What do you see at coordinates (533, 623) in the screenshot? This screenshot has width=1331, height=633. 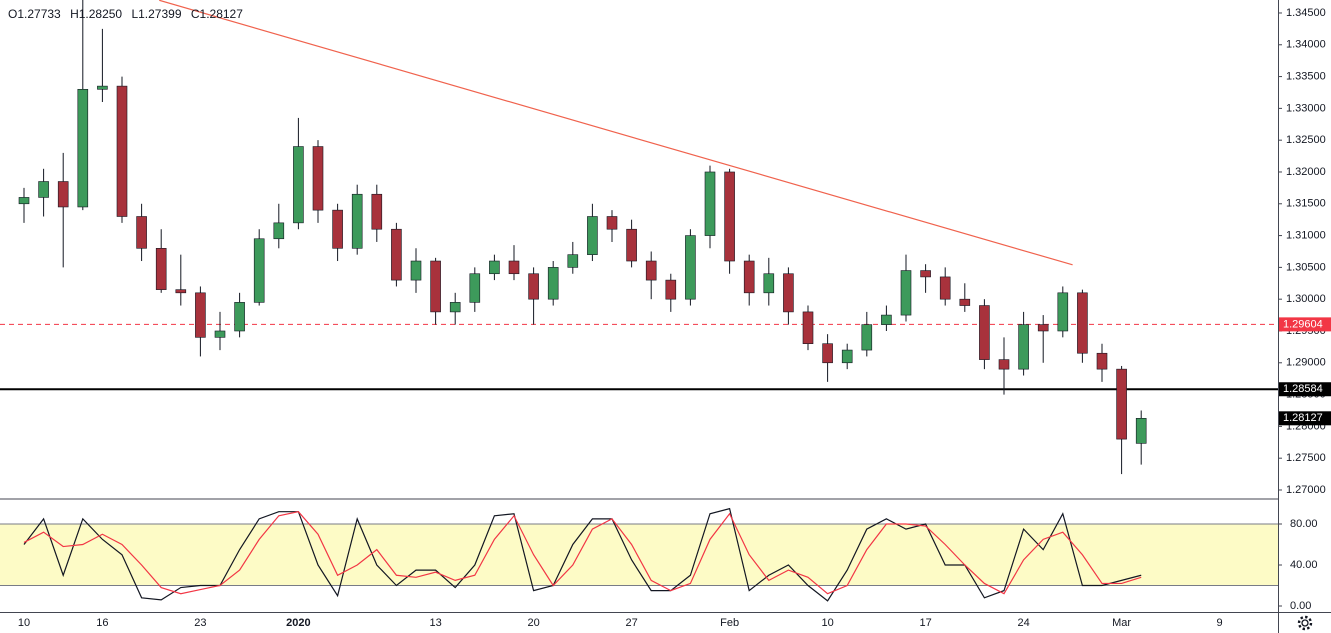 I see `x-tick-label: 20` at bounding box center [533, 623].